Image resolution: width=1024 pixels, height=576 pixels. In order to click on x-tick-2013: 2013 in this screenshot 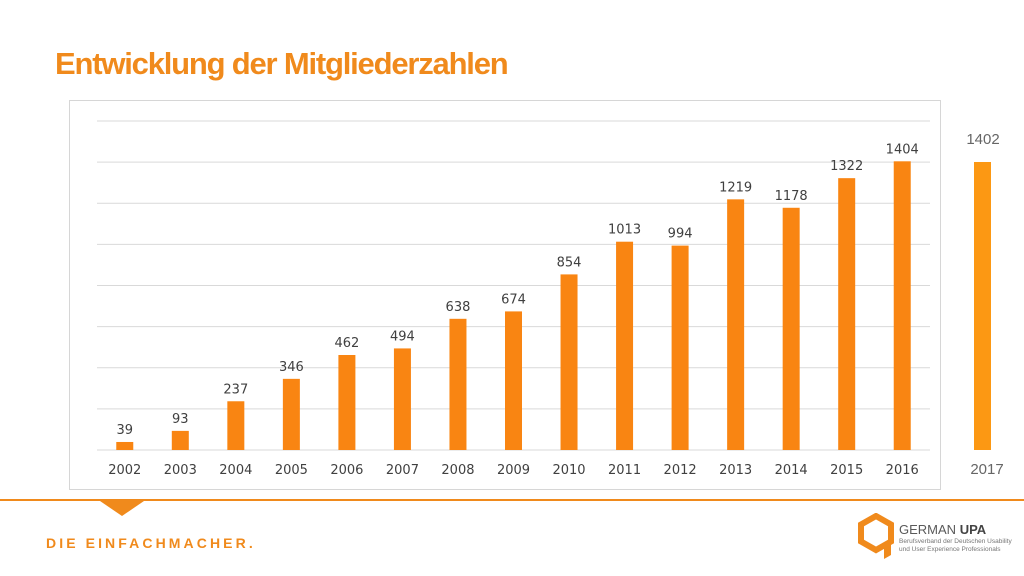, I will do `click(735, 470)`.